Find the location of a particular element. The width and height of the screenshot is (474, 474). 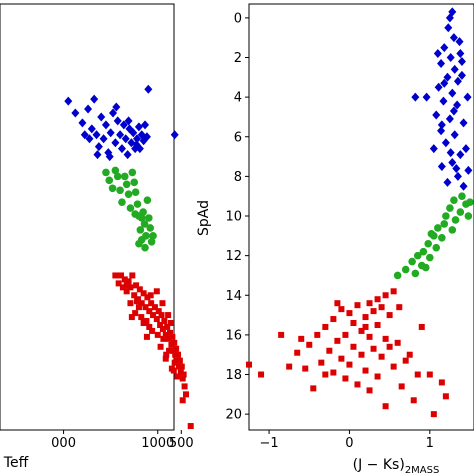

y-tick-label: 12 is located at coordinates (233, 256).